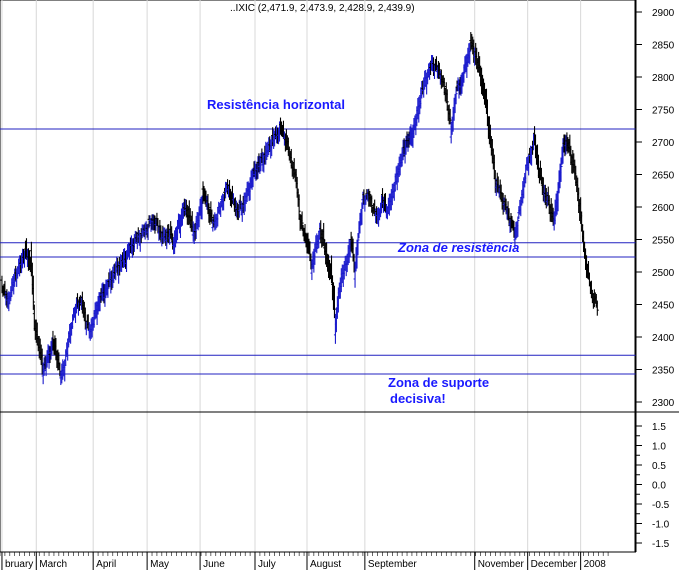 This screenshot has height=570, width=679. I want to click on x-tick-label: September, so click(393, 564).